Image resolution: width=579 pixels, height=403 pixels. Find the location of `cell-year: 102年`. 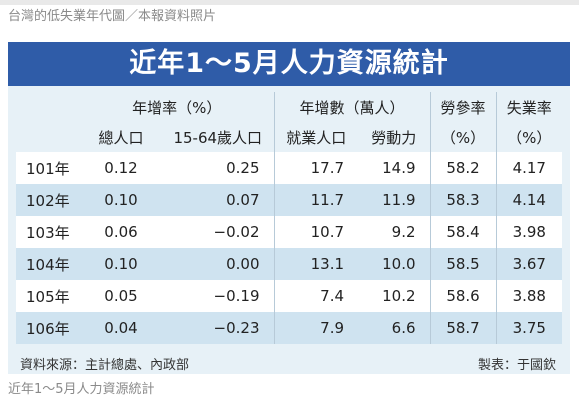

cell-year: 102年 is located at coordinates (48, 200).